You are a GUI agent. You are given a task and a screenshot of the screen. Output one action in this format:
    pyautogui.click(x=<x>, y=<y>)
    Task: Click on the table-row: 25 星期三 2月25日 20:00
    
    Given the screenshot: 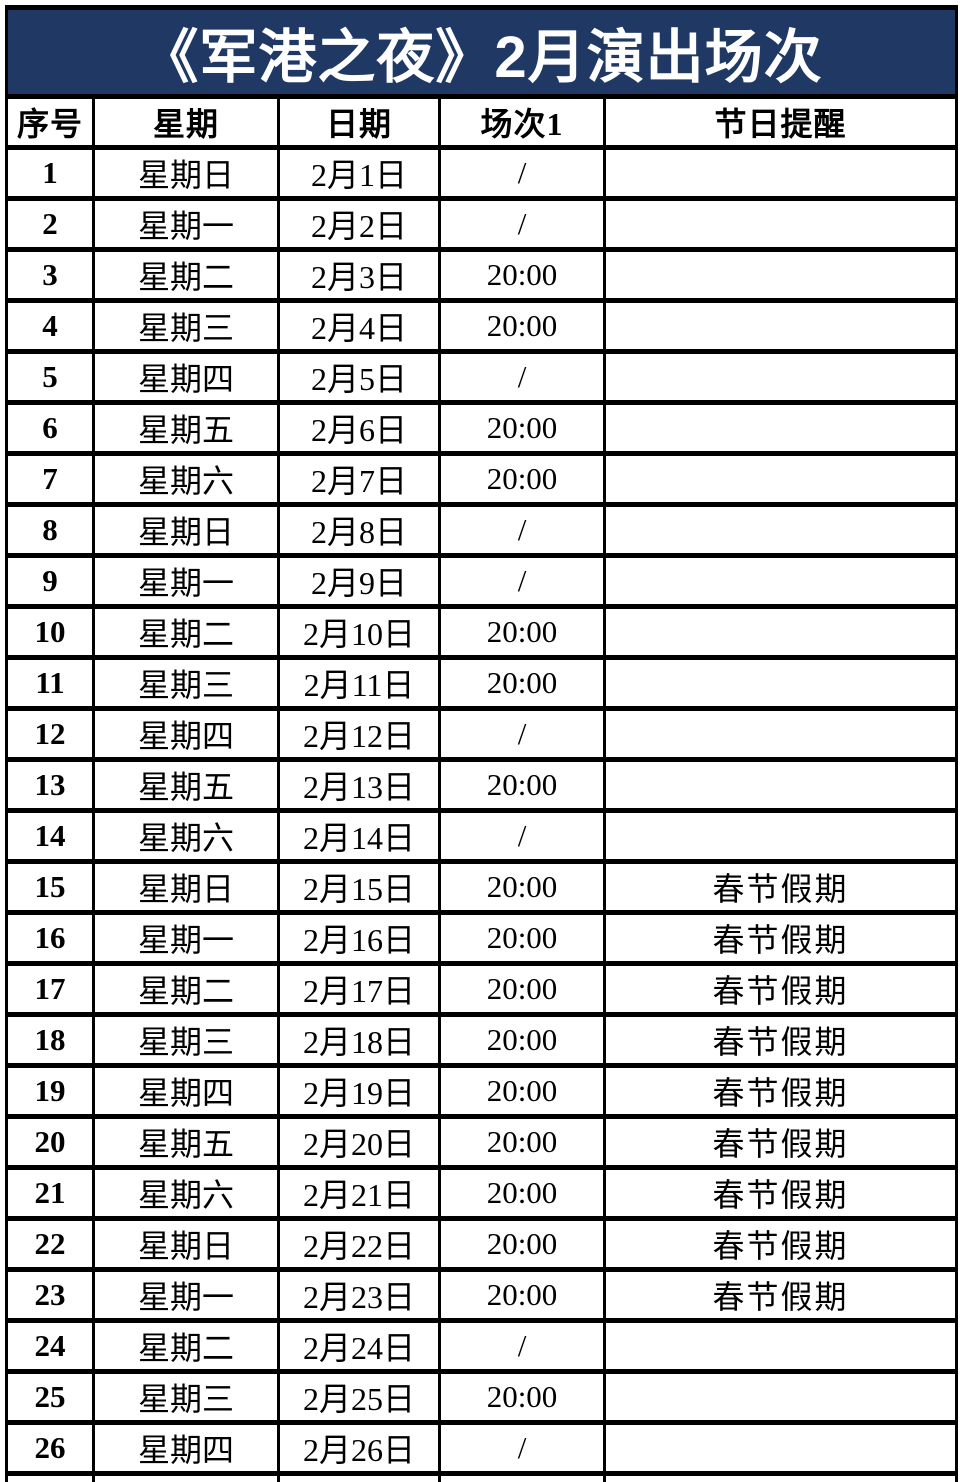 What is the action you would take?
    pyautogui.click(x=482, y=1397)
    